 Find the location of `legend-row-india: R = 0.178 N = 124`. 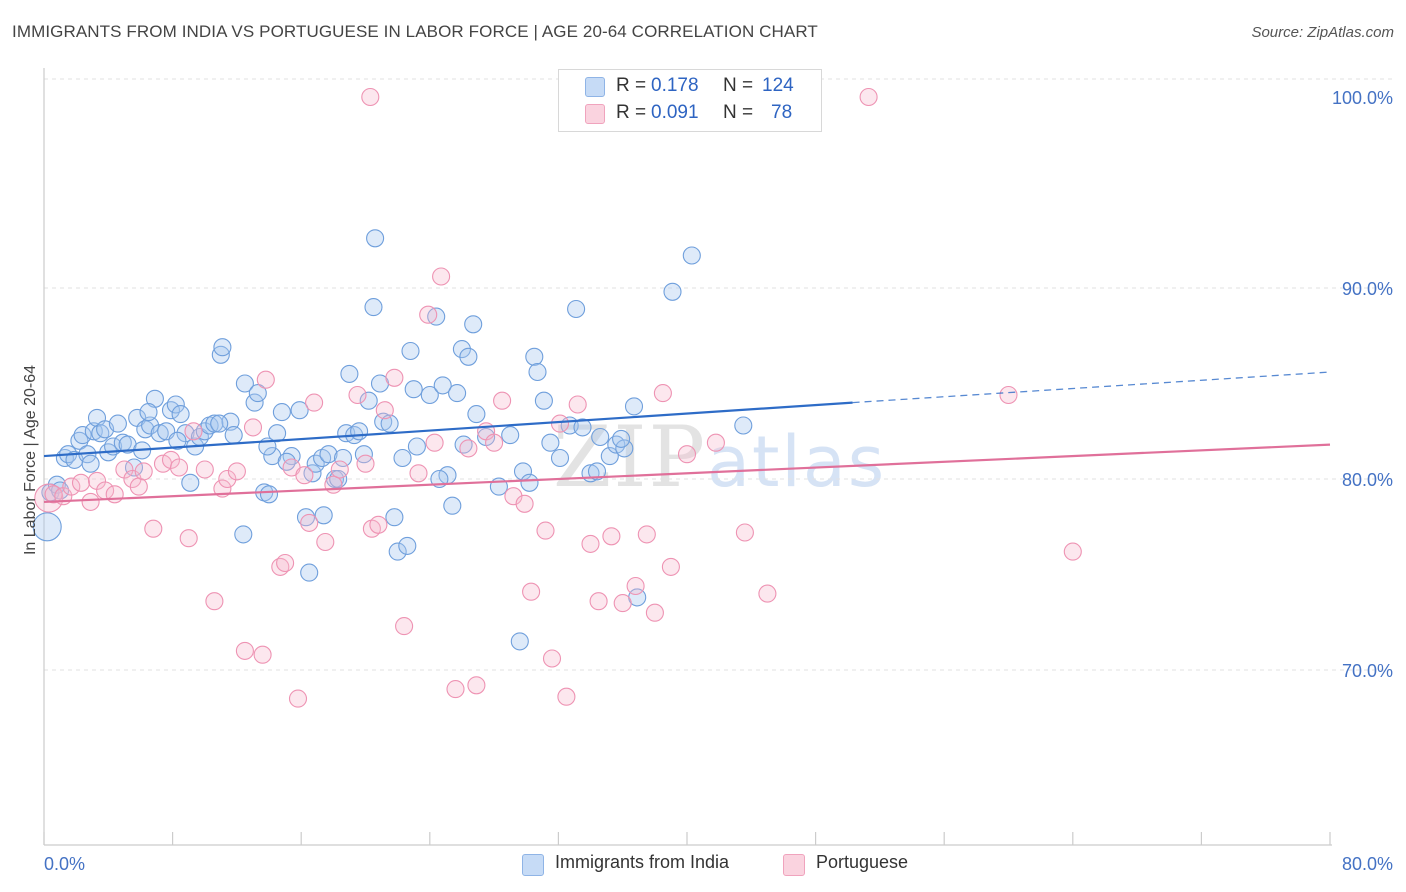

legend-row-india: R = 0.178 N = 124 is located at coordinates (690, 87).